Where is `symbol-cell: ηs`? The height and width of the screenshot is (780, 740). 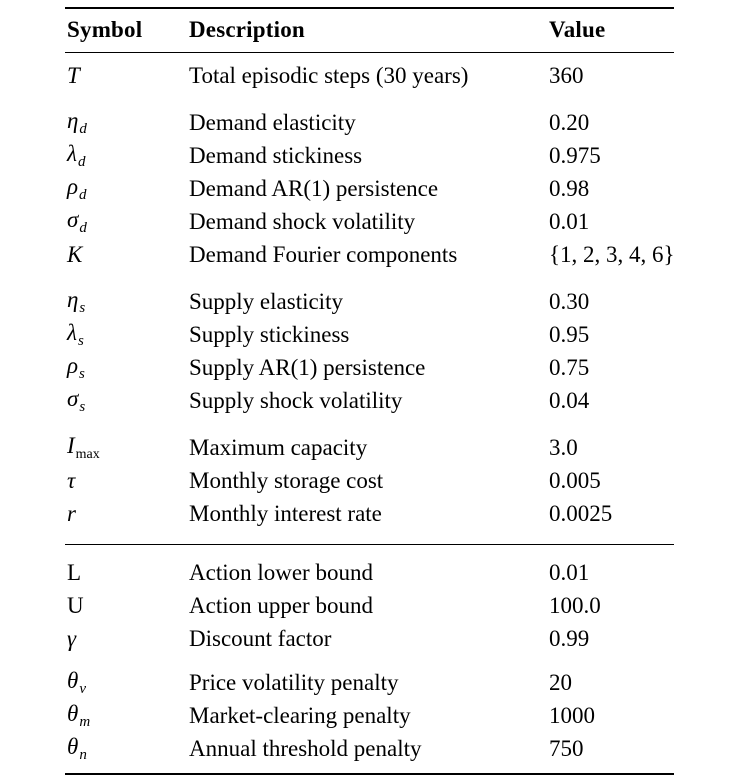 symbol-cell: ηs is located at coordinates (126, 302).